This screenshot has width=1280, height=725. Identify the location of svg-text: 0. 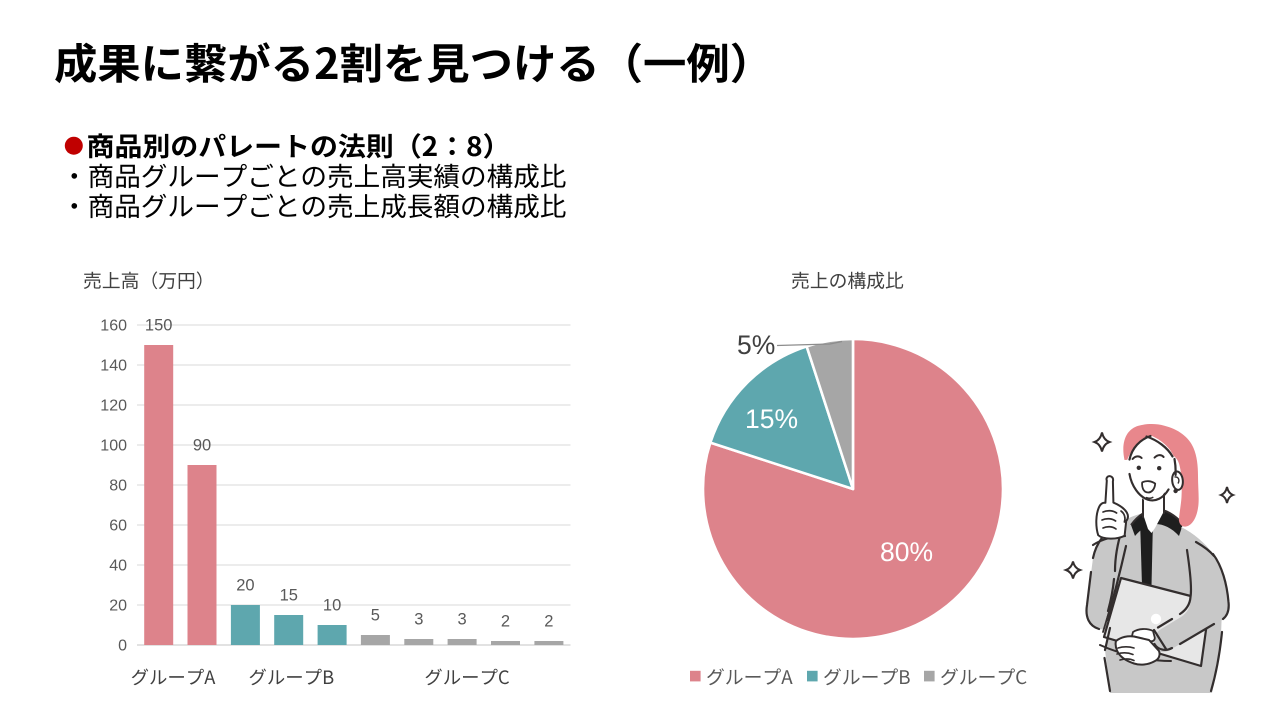
(122, 646).